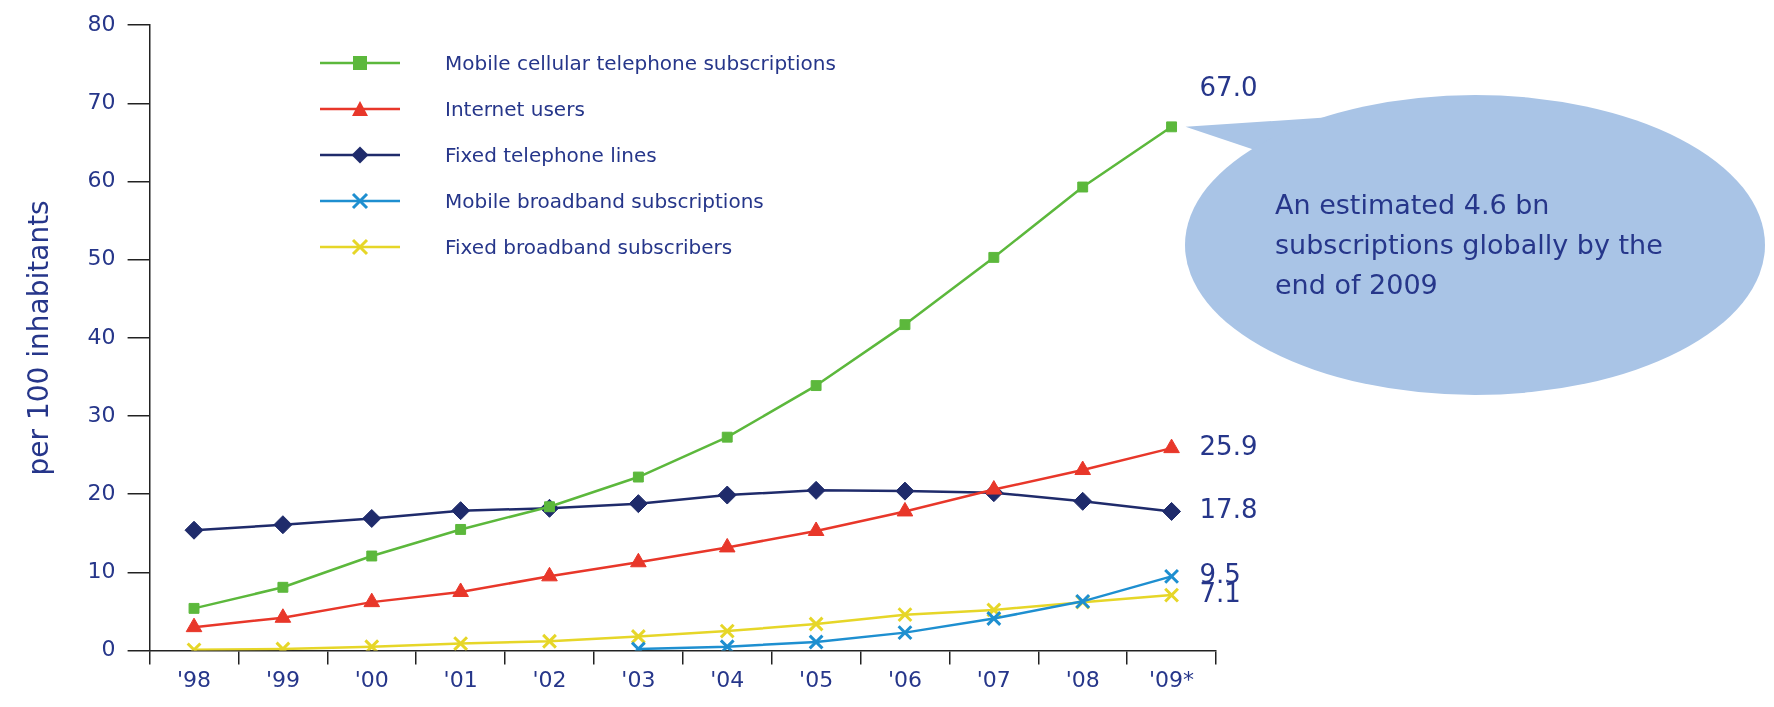 The image size is (1774, 707). Describe the element at coordinates (101, 571) in the screenshot. I see `y-tick-label: 10` at that location.